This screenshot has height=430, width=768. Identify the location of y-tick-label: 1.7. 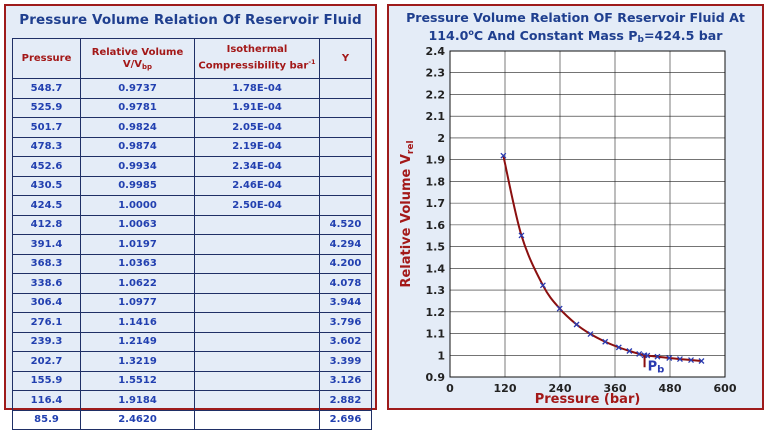
(436, 203).